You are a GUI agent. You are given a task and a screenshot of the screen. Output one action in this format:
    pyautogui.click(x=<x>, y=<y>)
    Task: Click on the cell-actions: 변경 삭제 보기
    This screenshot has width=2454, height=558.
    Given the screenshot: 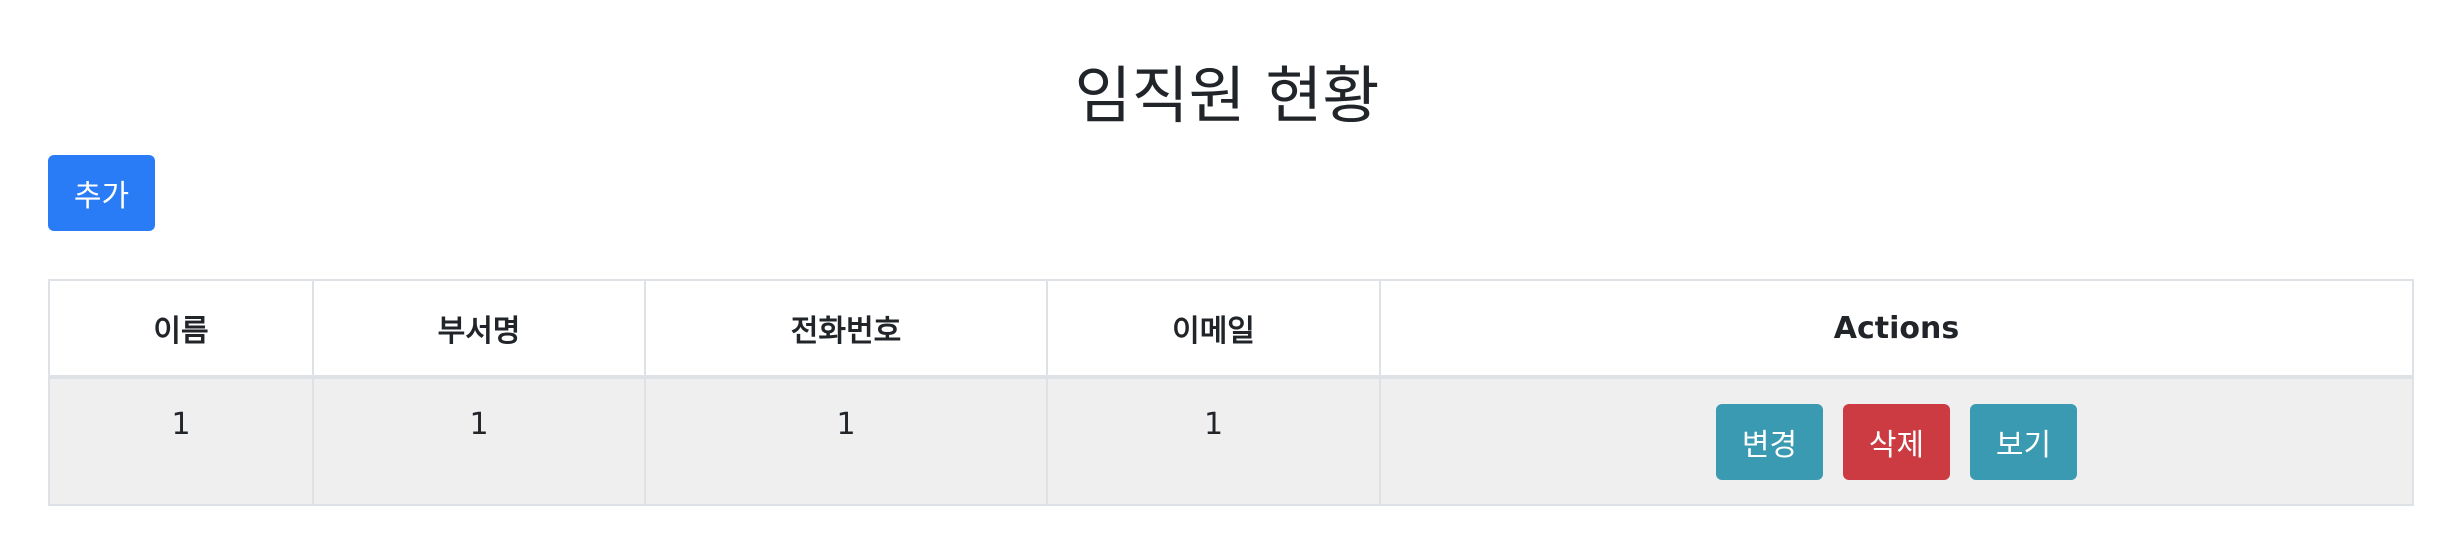 What is the action you would take?
    pyautogui.click(x=1896, y=441)
    